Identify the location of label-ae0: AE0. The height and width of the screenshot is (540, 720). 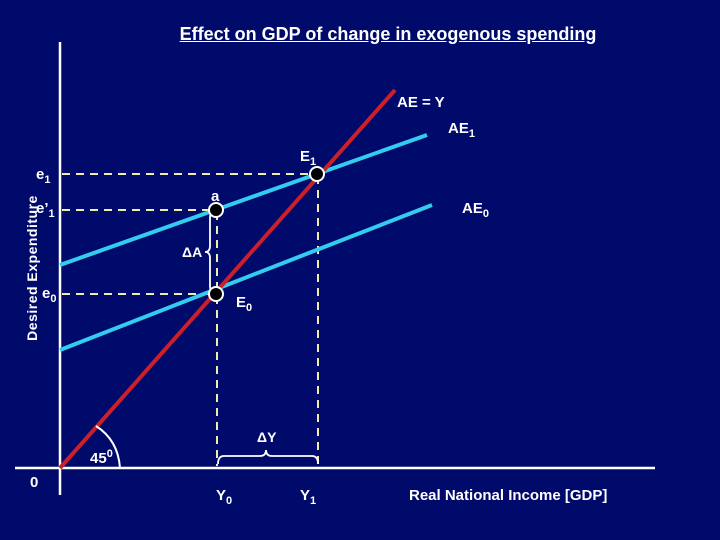
(475, 210).